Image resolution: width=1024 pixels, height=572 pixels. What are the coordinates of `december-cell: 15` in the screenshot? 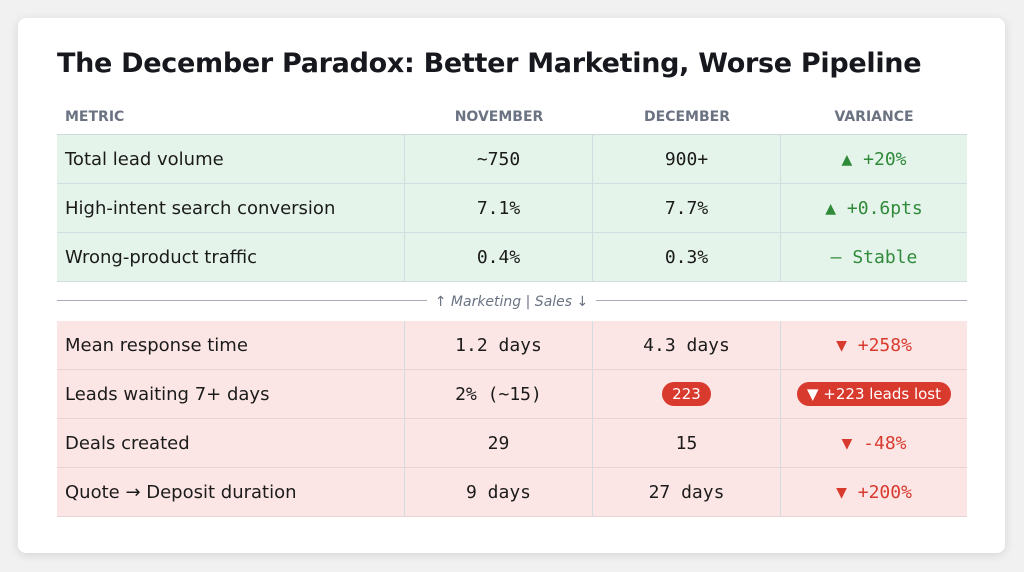 It's located at (687, 443).